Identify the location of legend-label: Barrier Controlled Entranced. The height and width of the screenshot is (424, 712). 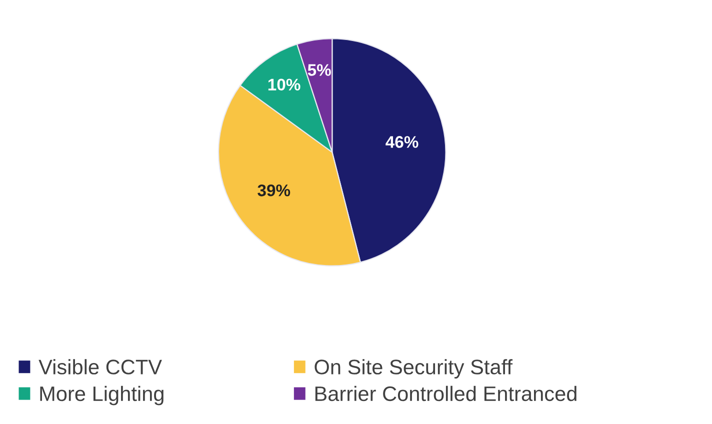
(445, 394).